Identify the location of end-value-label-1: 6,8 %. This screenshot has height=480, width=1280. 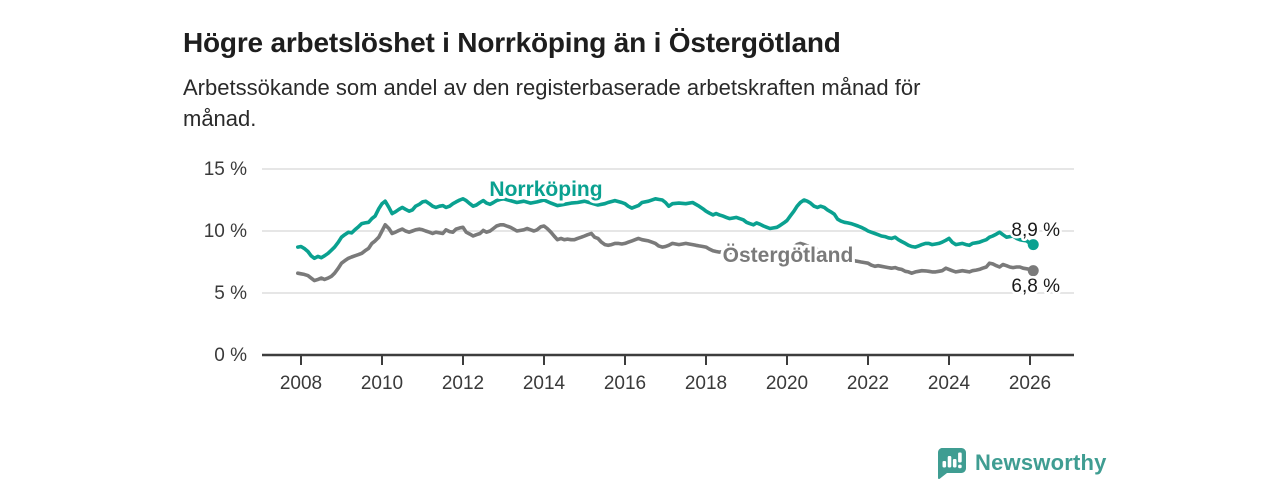
(1035, 286).